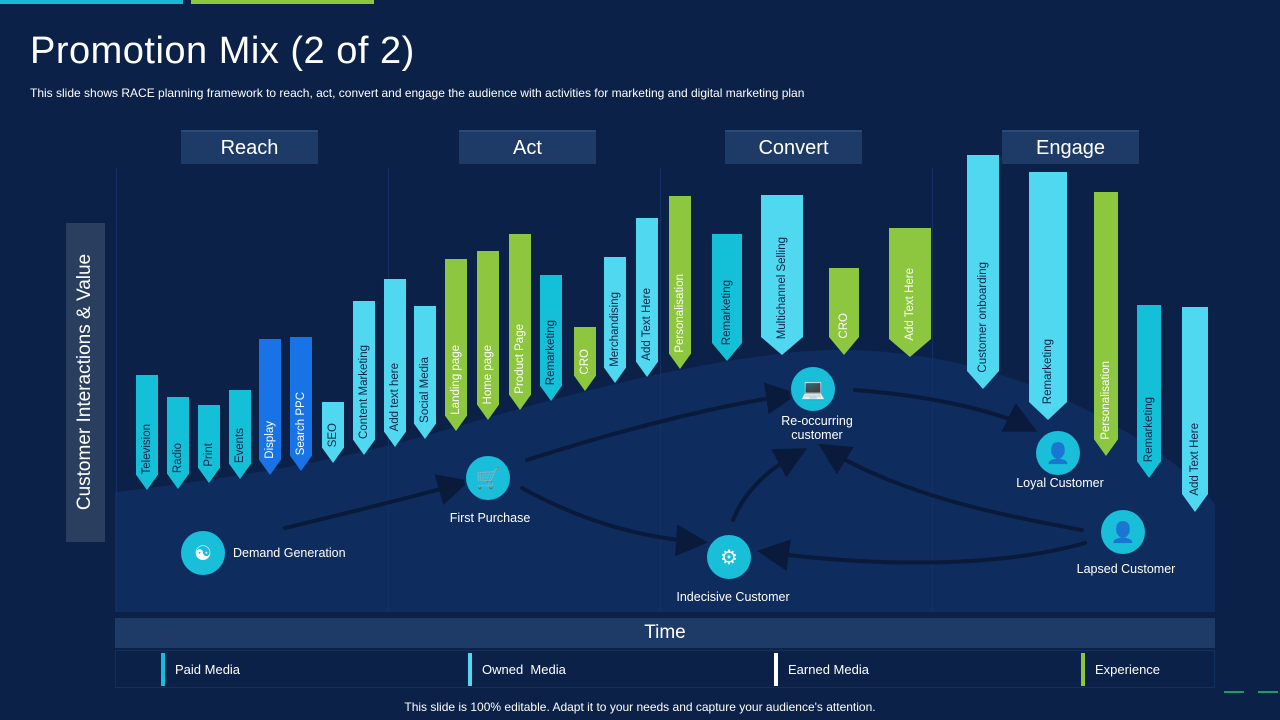 This screenshot has width=1280, height=720. I want to click on activity-bar: Multichannel Selling, so click(782, 275).